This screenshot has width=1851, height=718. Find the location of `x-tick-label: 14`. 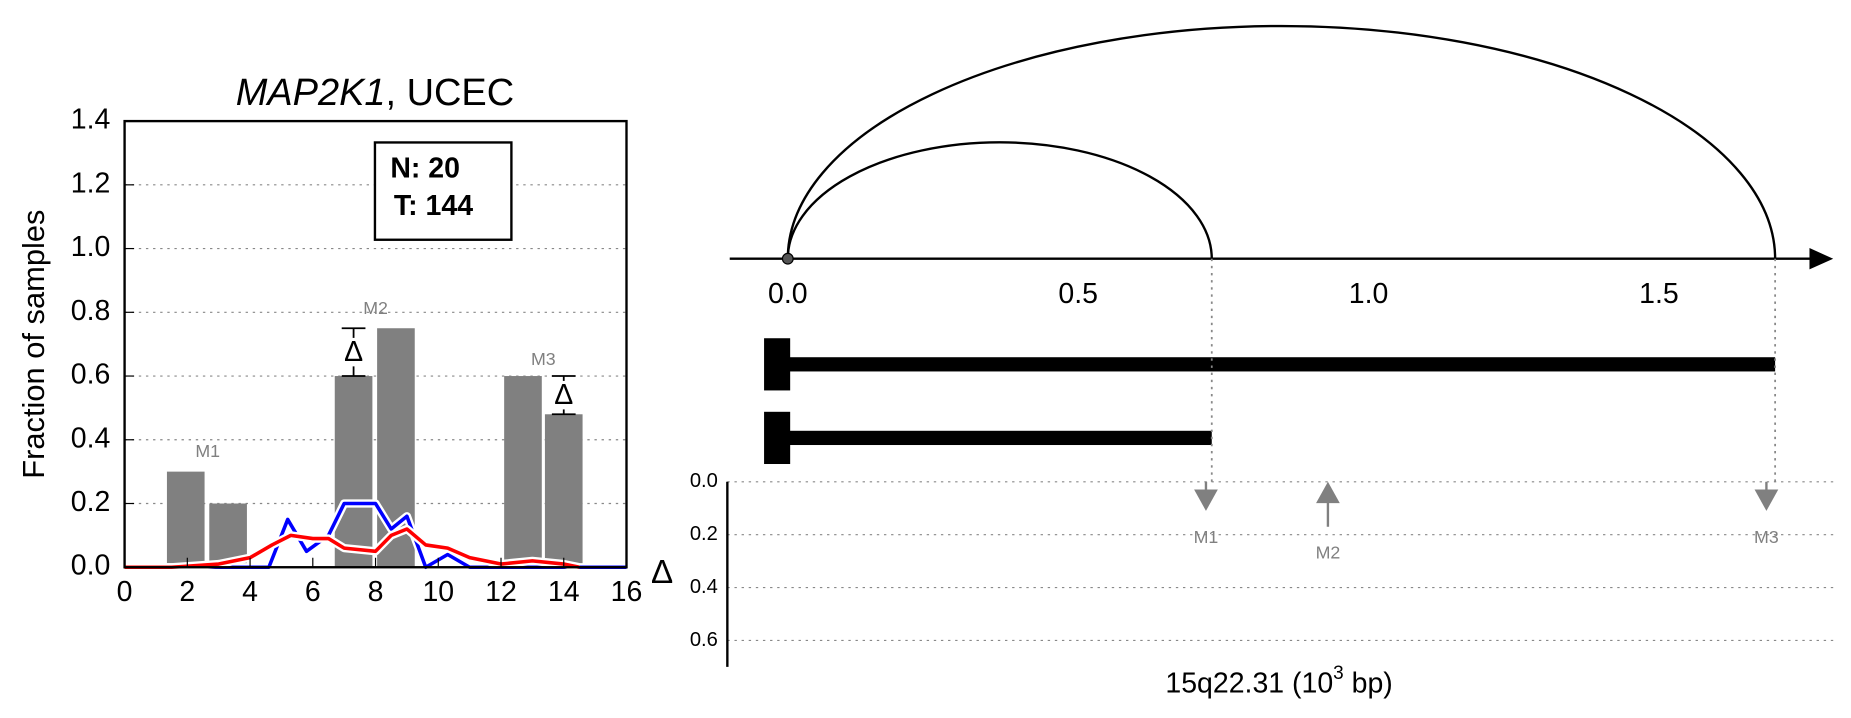

x-tick-label: 14 is located at coordinates (564, 592).